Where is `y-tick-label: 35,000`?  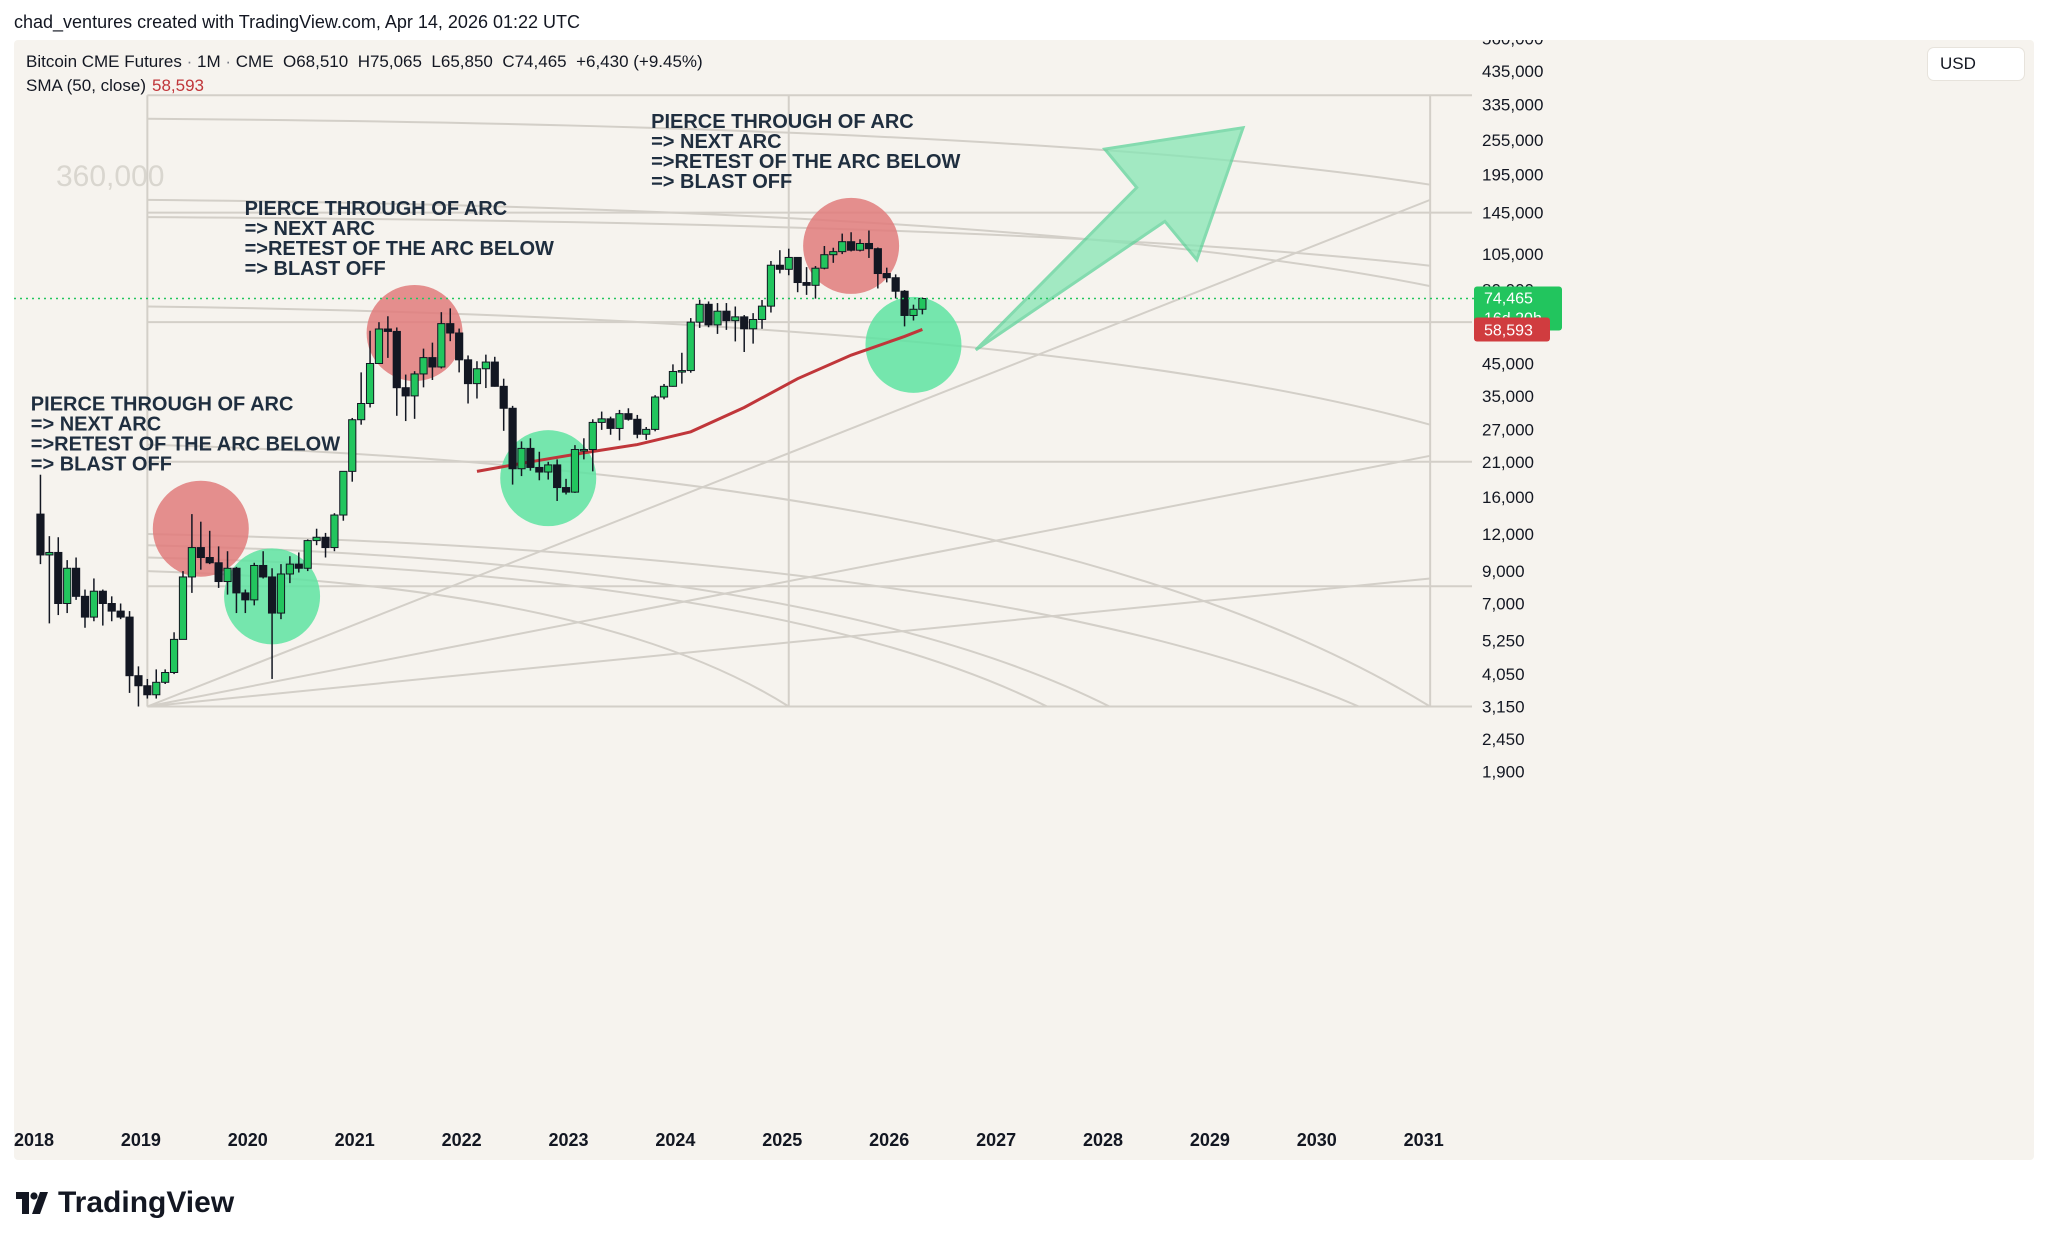
y-tick-label: 35,000 is located at coordinates (1508, 396).